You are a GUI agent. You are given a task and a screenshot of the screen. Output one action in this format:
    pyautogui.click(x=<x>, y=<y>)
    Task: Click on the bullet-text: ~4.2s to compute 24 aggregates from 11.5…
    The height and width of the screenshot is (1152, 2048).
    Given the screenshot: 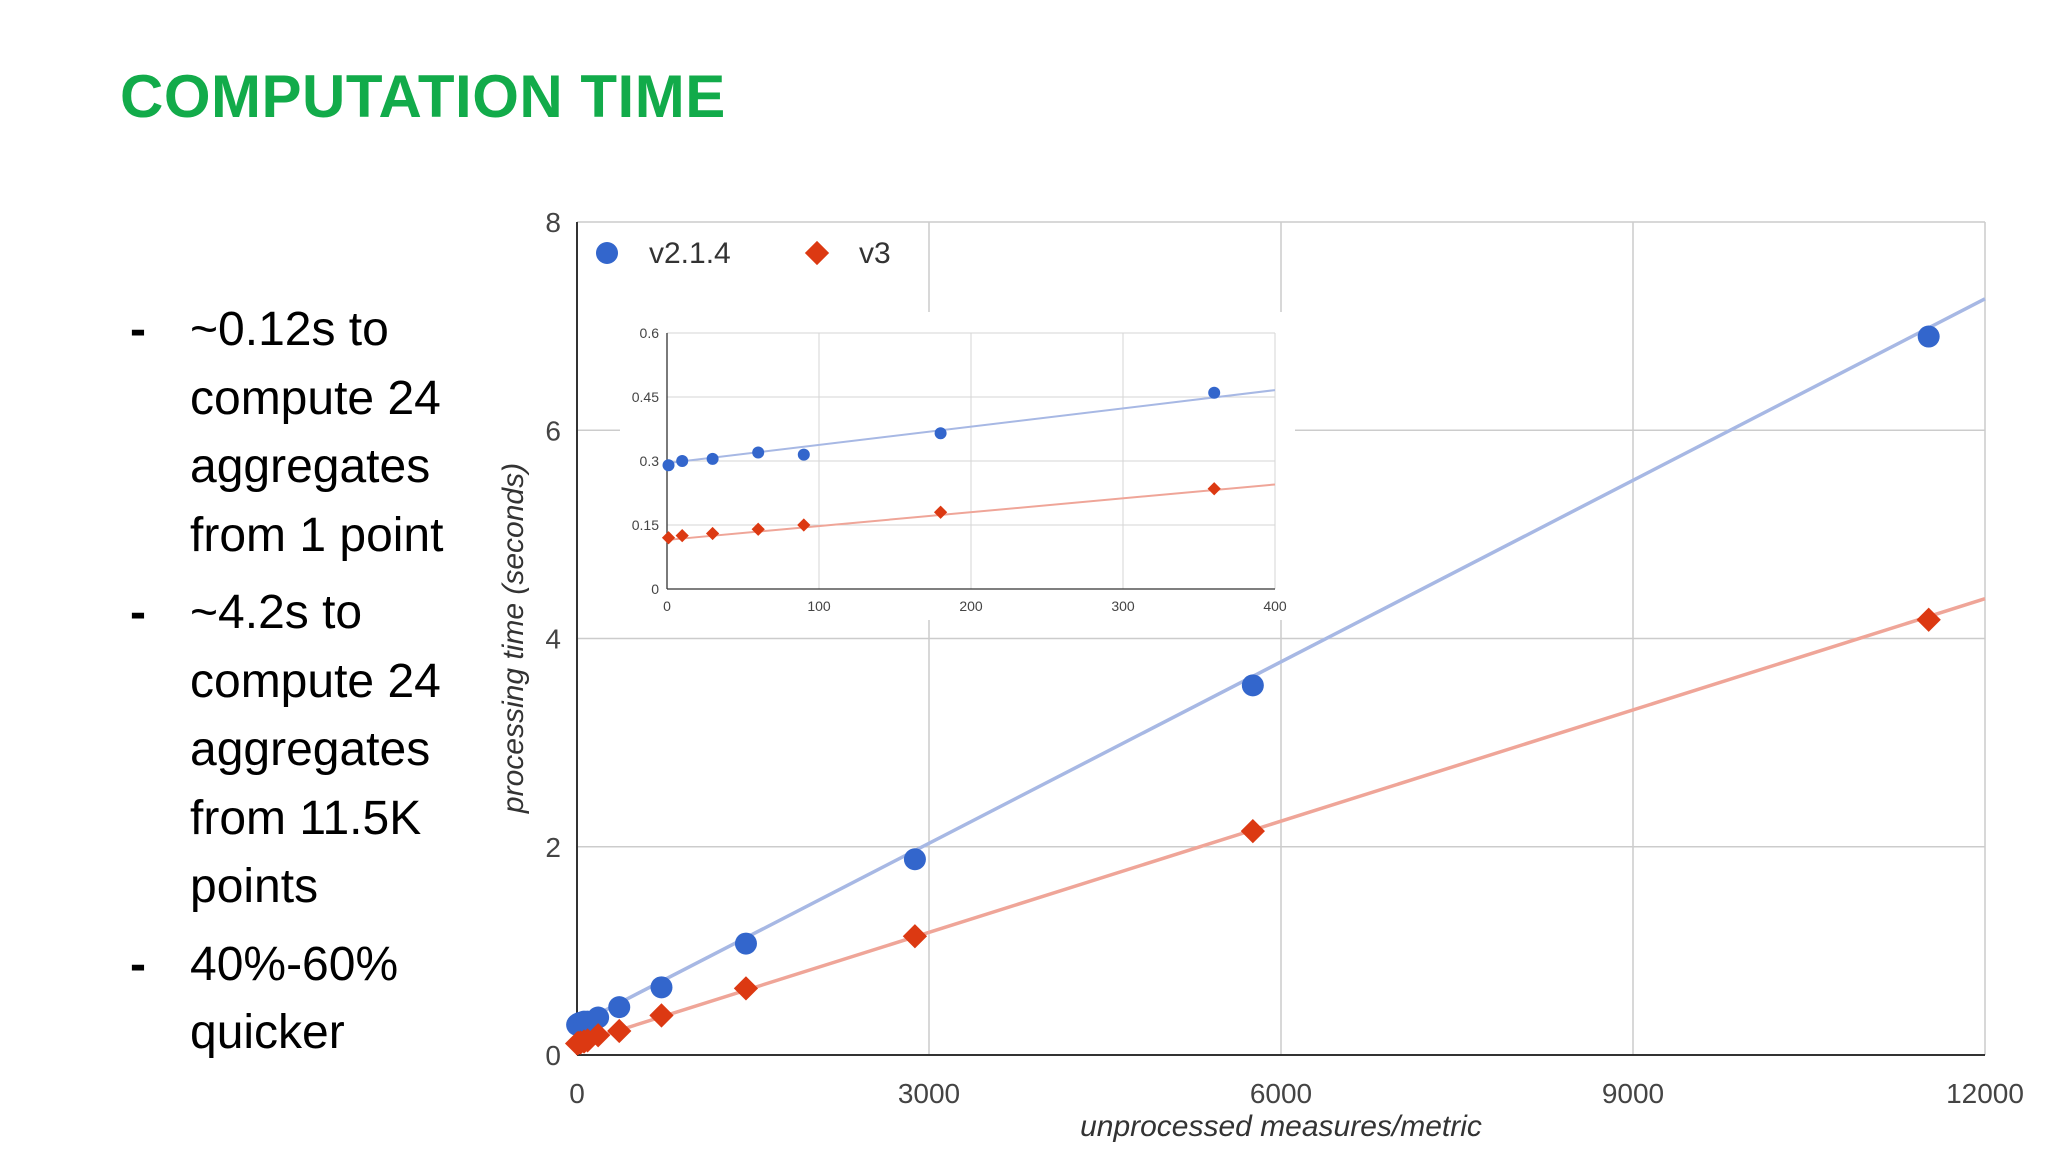 What is the action you would take?
    pyautogui.click(x=315, y=749)
    